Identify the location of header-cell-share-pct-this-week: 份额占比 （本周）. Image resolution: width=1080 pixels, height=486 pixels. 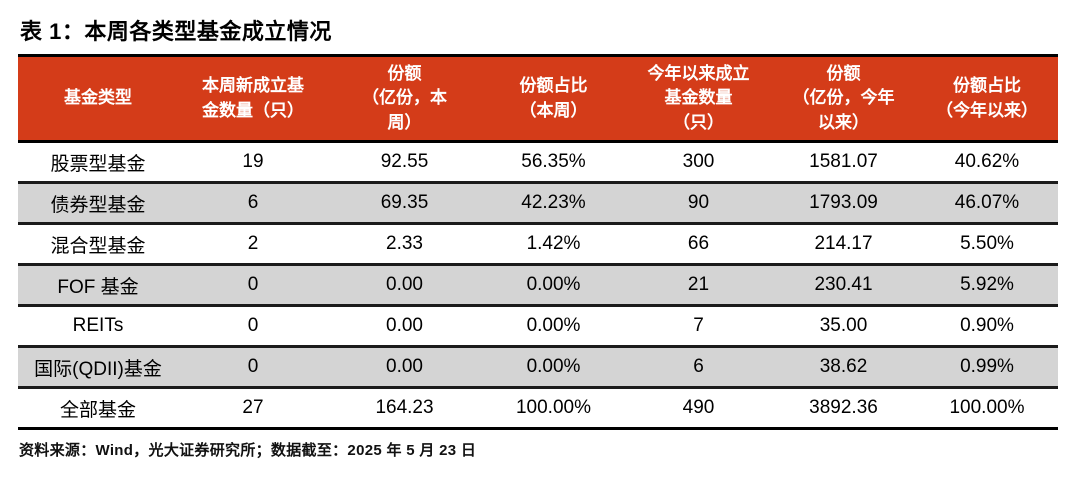
(553, 98).